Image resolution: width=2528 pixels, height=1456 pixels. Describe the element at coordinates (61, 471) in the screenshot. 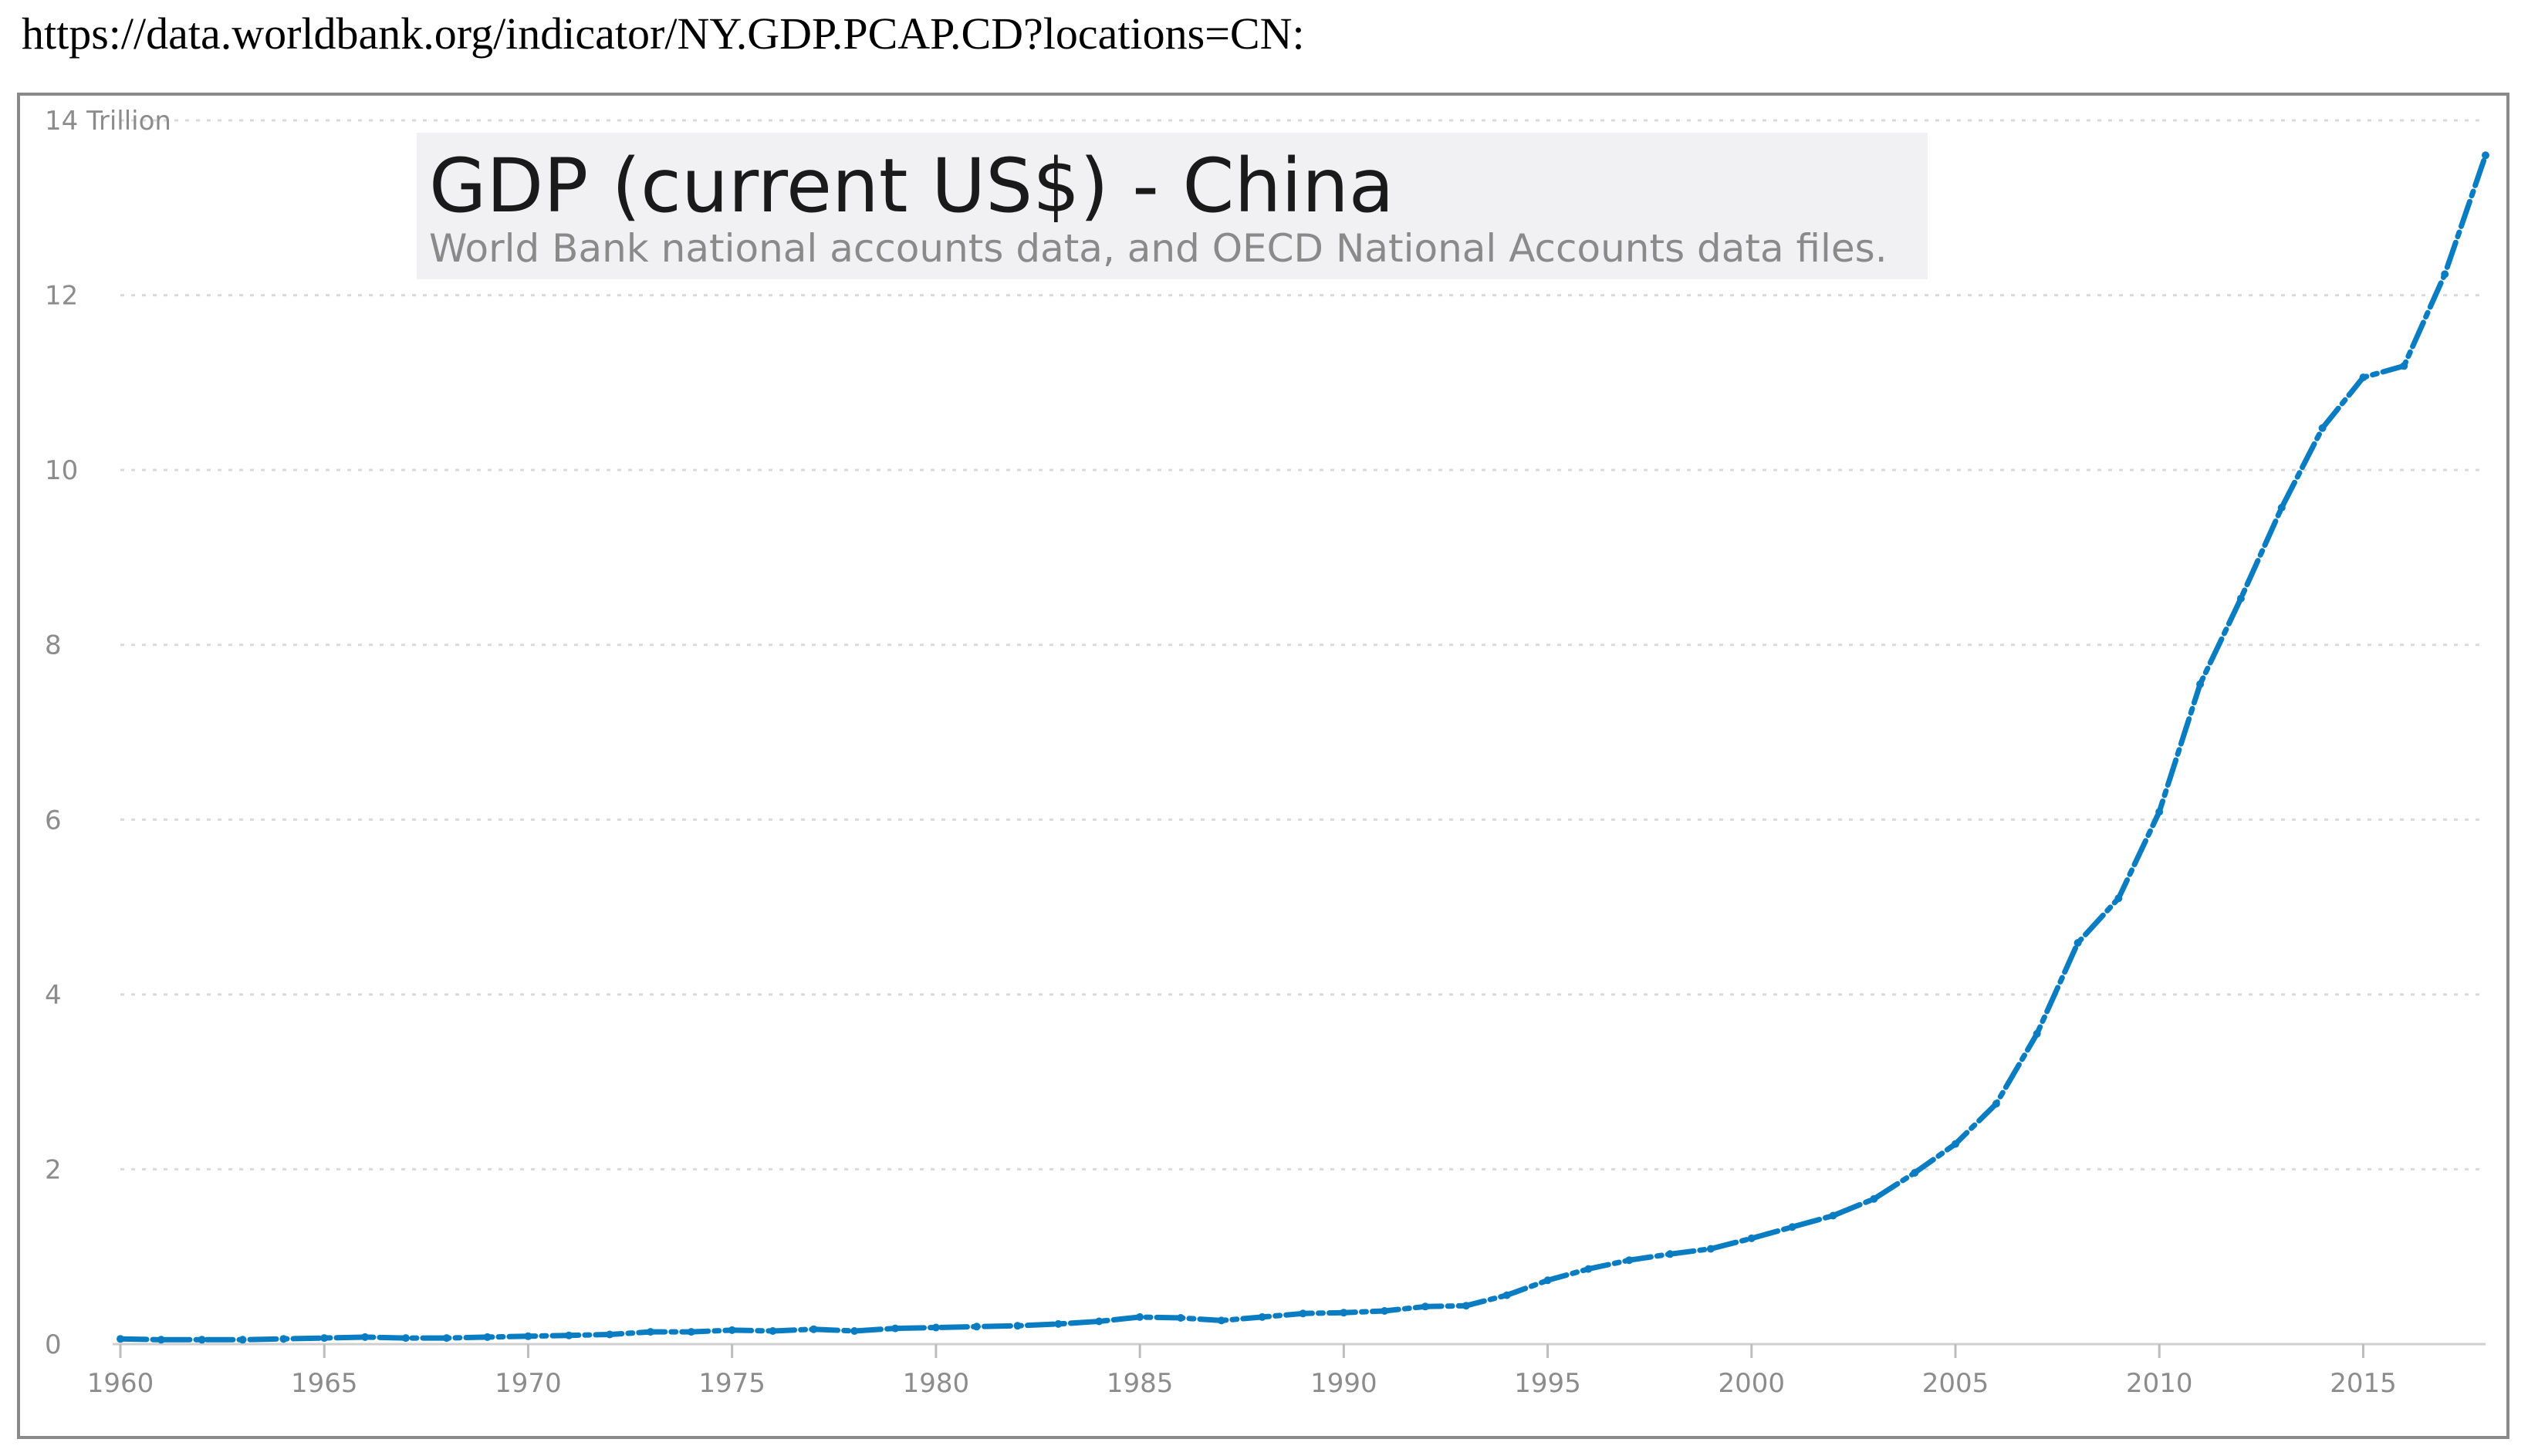

I see `y-tick-label: 10` at that location.